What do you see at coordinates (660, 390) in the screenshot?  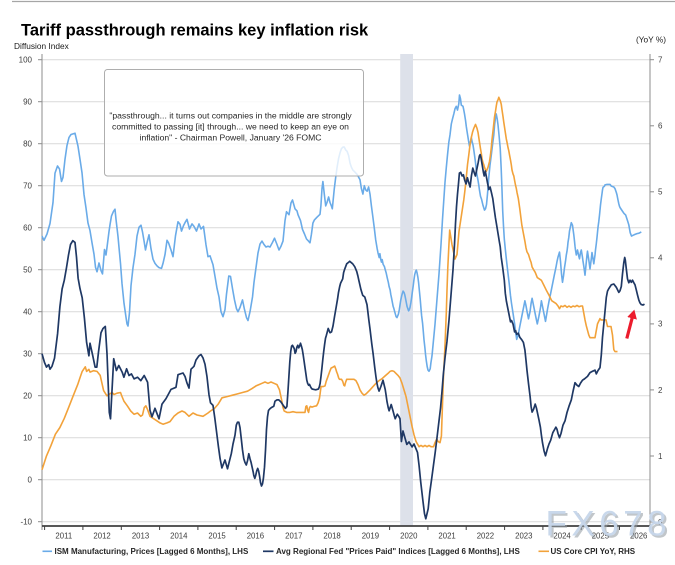 I see `svg-text: 2` at bounding box center [660, 390].